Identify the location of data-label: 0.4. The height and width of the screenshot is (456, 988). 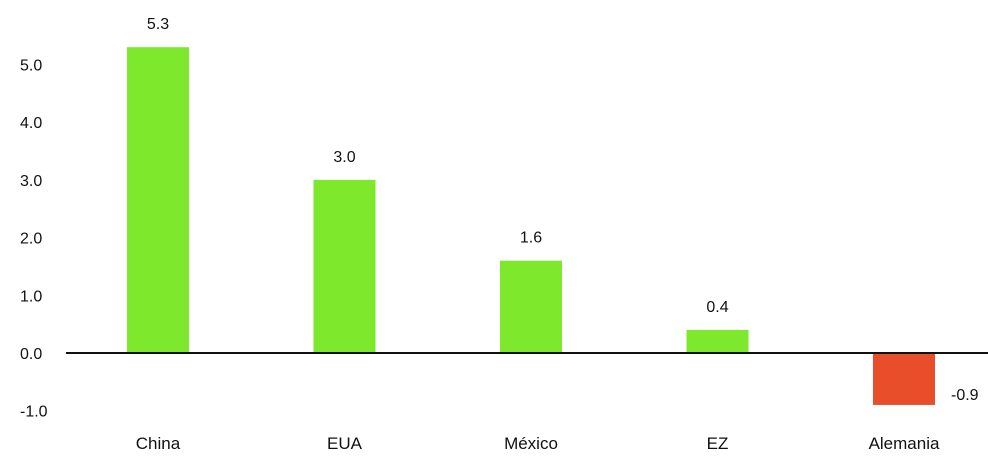
(717, 307).